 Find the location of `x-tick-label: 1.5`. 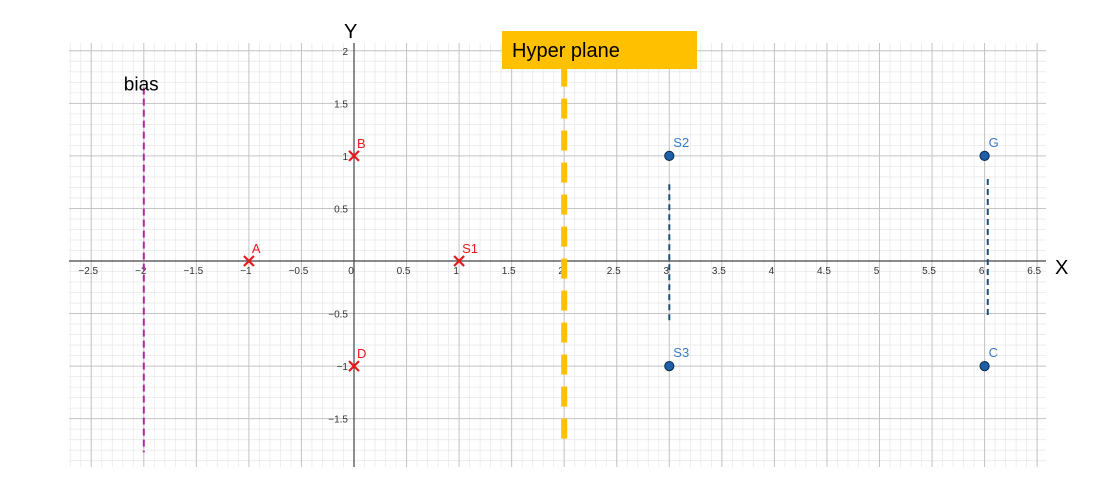

x-tick-label: 1.5 is located at coordinates (509, 271).